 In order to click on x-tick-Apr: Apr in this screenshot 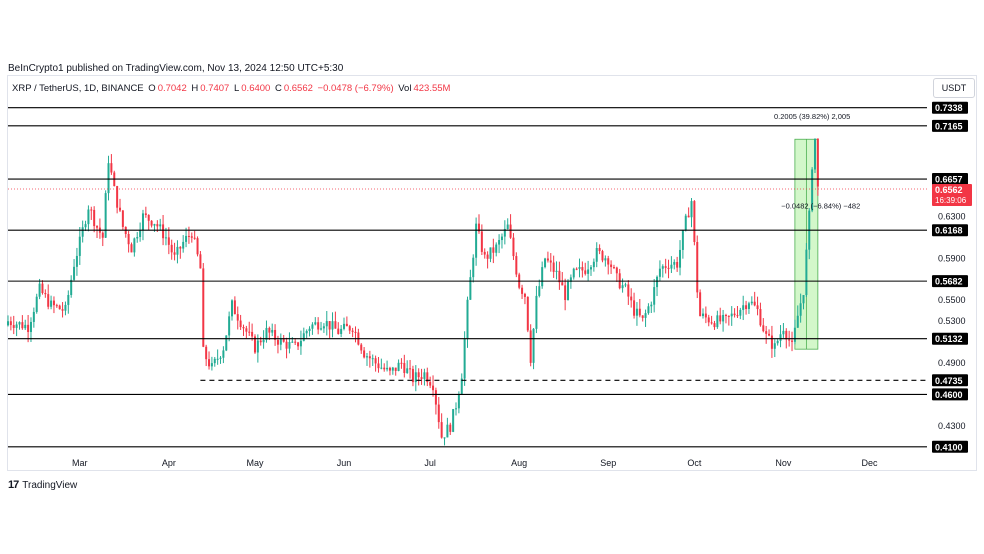, I will do `click(169, 463)`.